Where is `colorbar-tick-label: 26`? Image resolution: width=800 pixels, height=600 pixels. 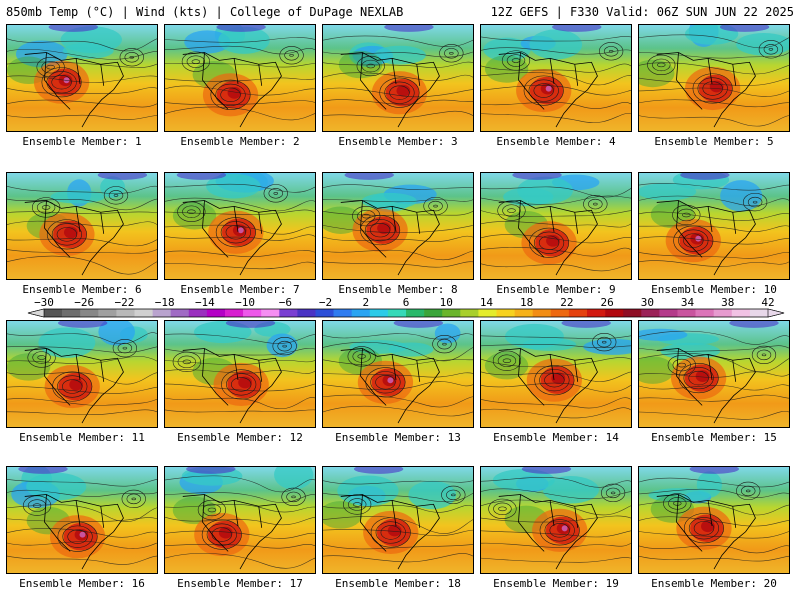
colorbar-tick-label: 26 is located at coordinates (606, 302).